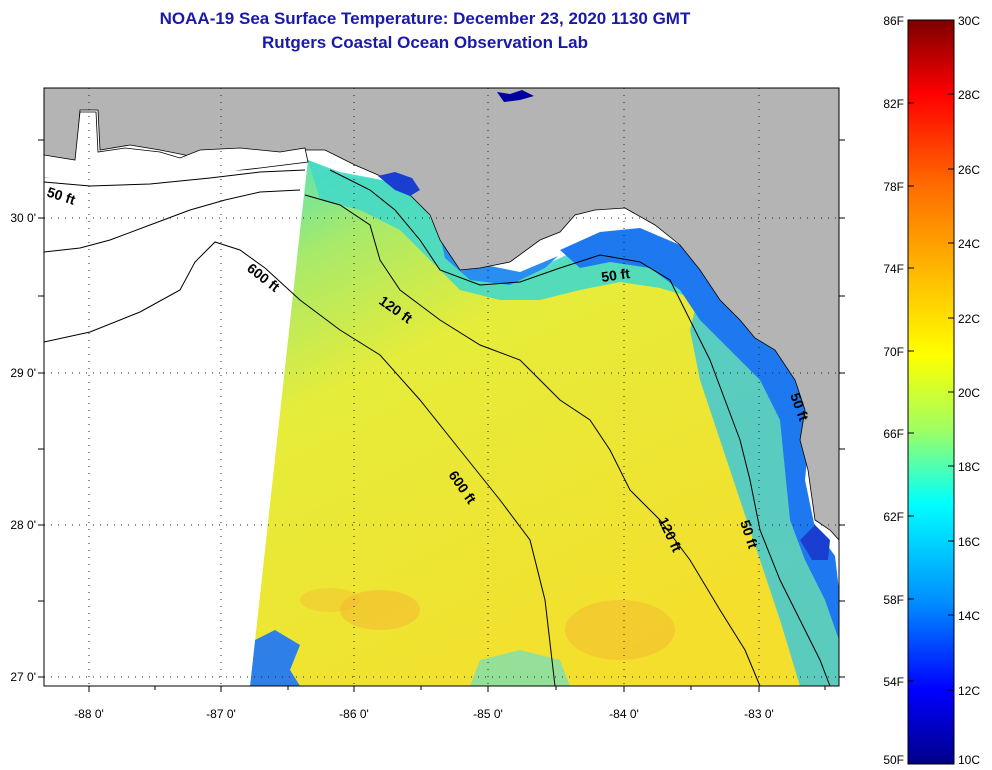 The height and width of the screenshot is (770, 992). What do you see at coordinates (969, 170) in the screenshot?
I see `colorbar-c-label: 26C` at bounding box center [969, 170].